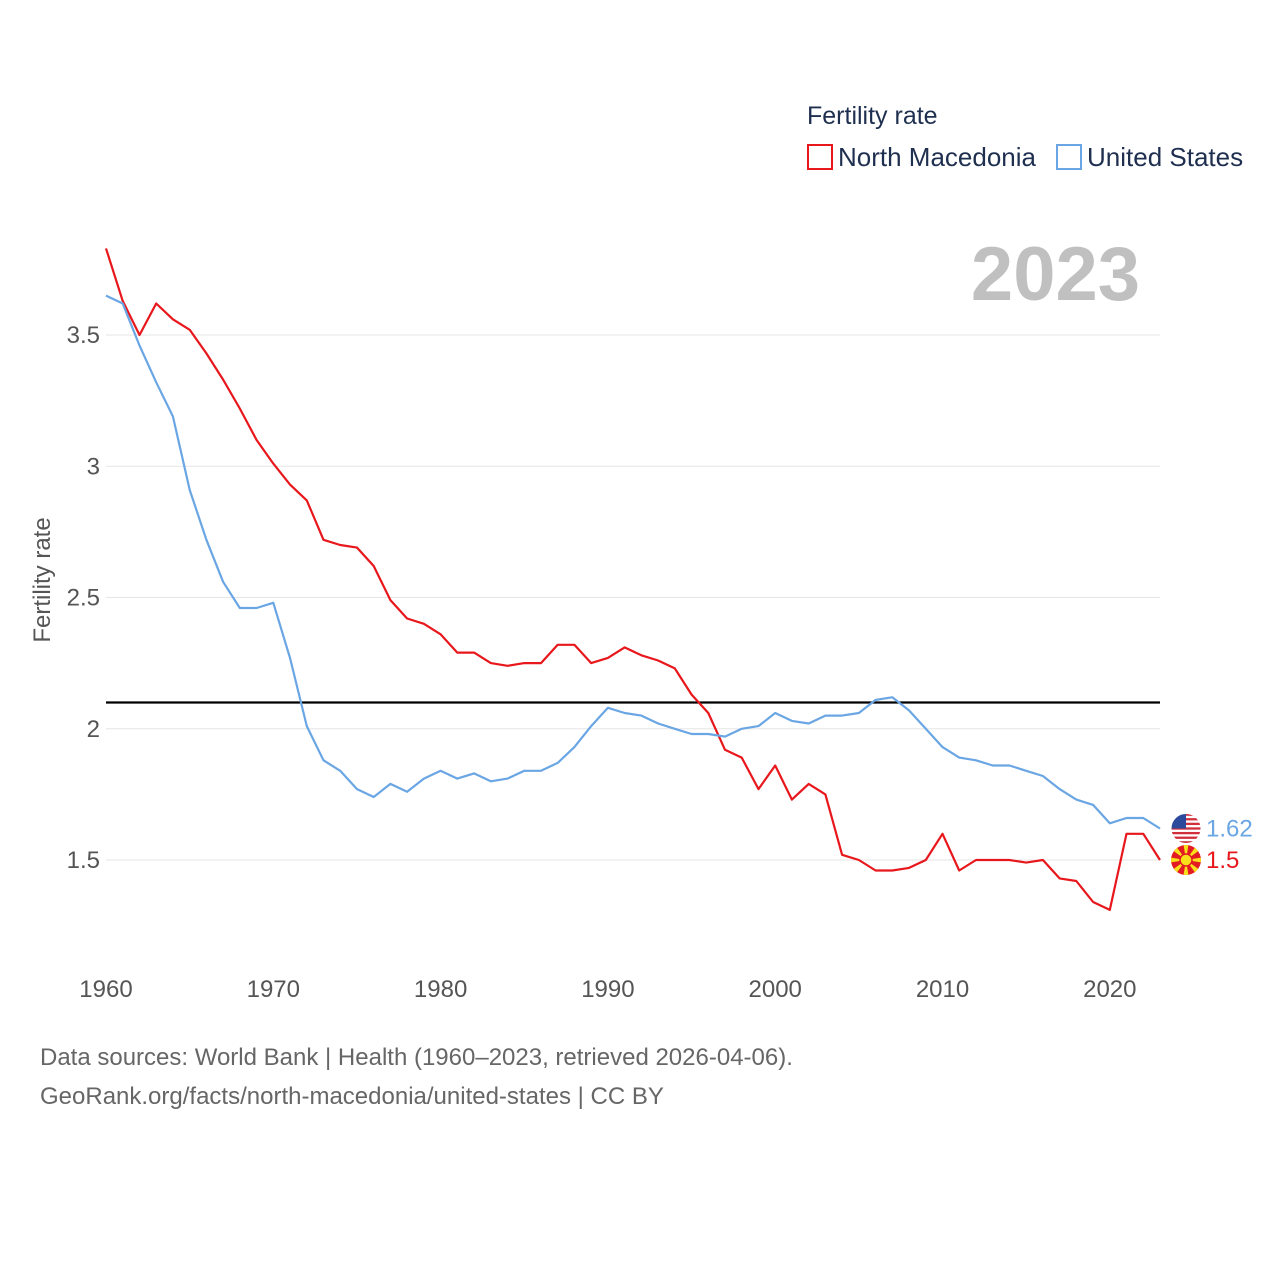 The image size is (1280, 1280). What do you see at coordinates (1211, 844) in the screenshot?
I see `end-markers: 1.62 1.5` at bounding box center [1211, 844].